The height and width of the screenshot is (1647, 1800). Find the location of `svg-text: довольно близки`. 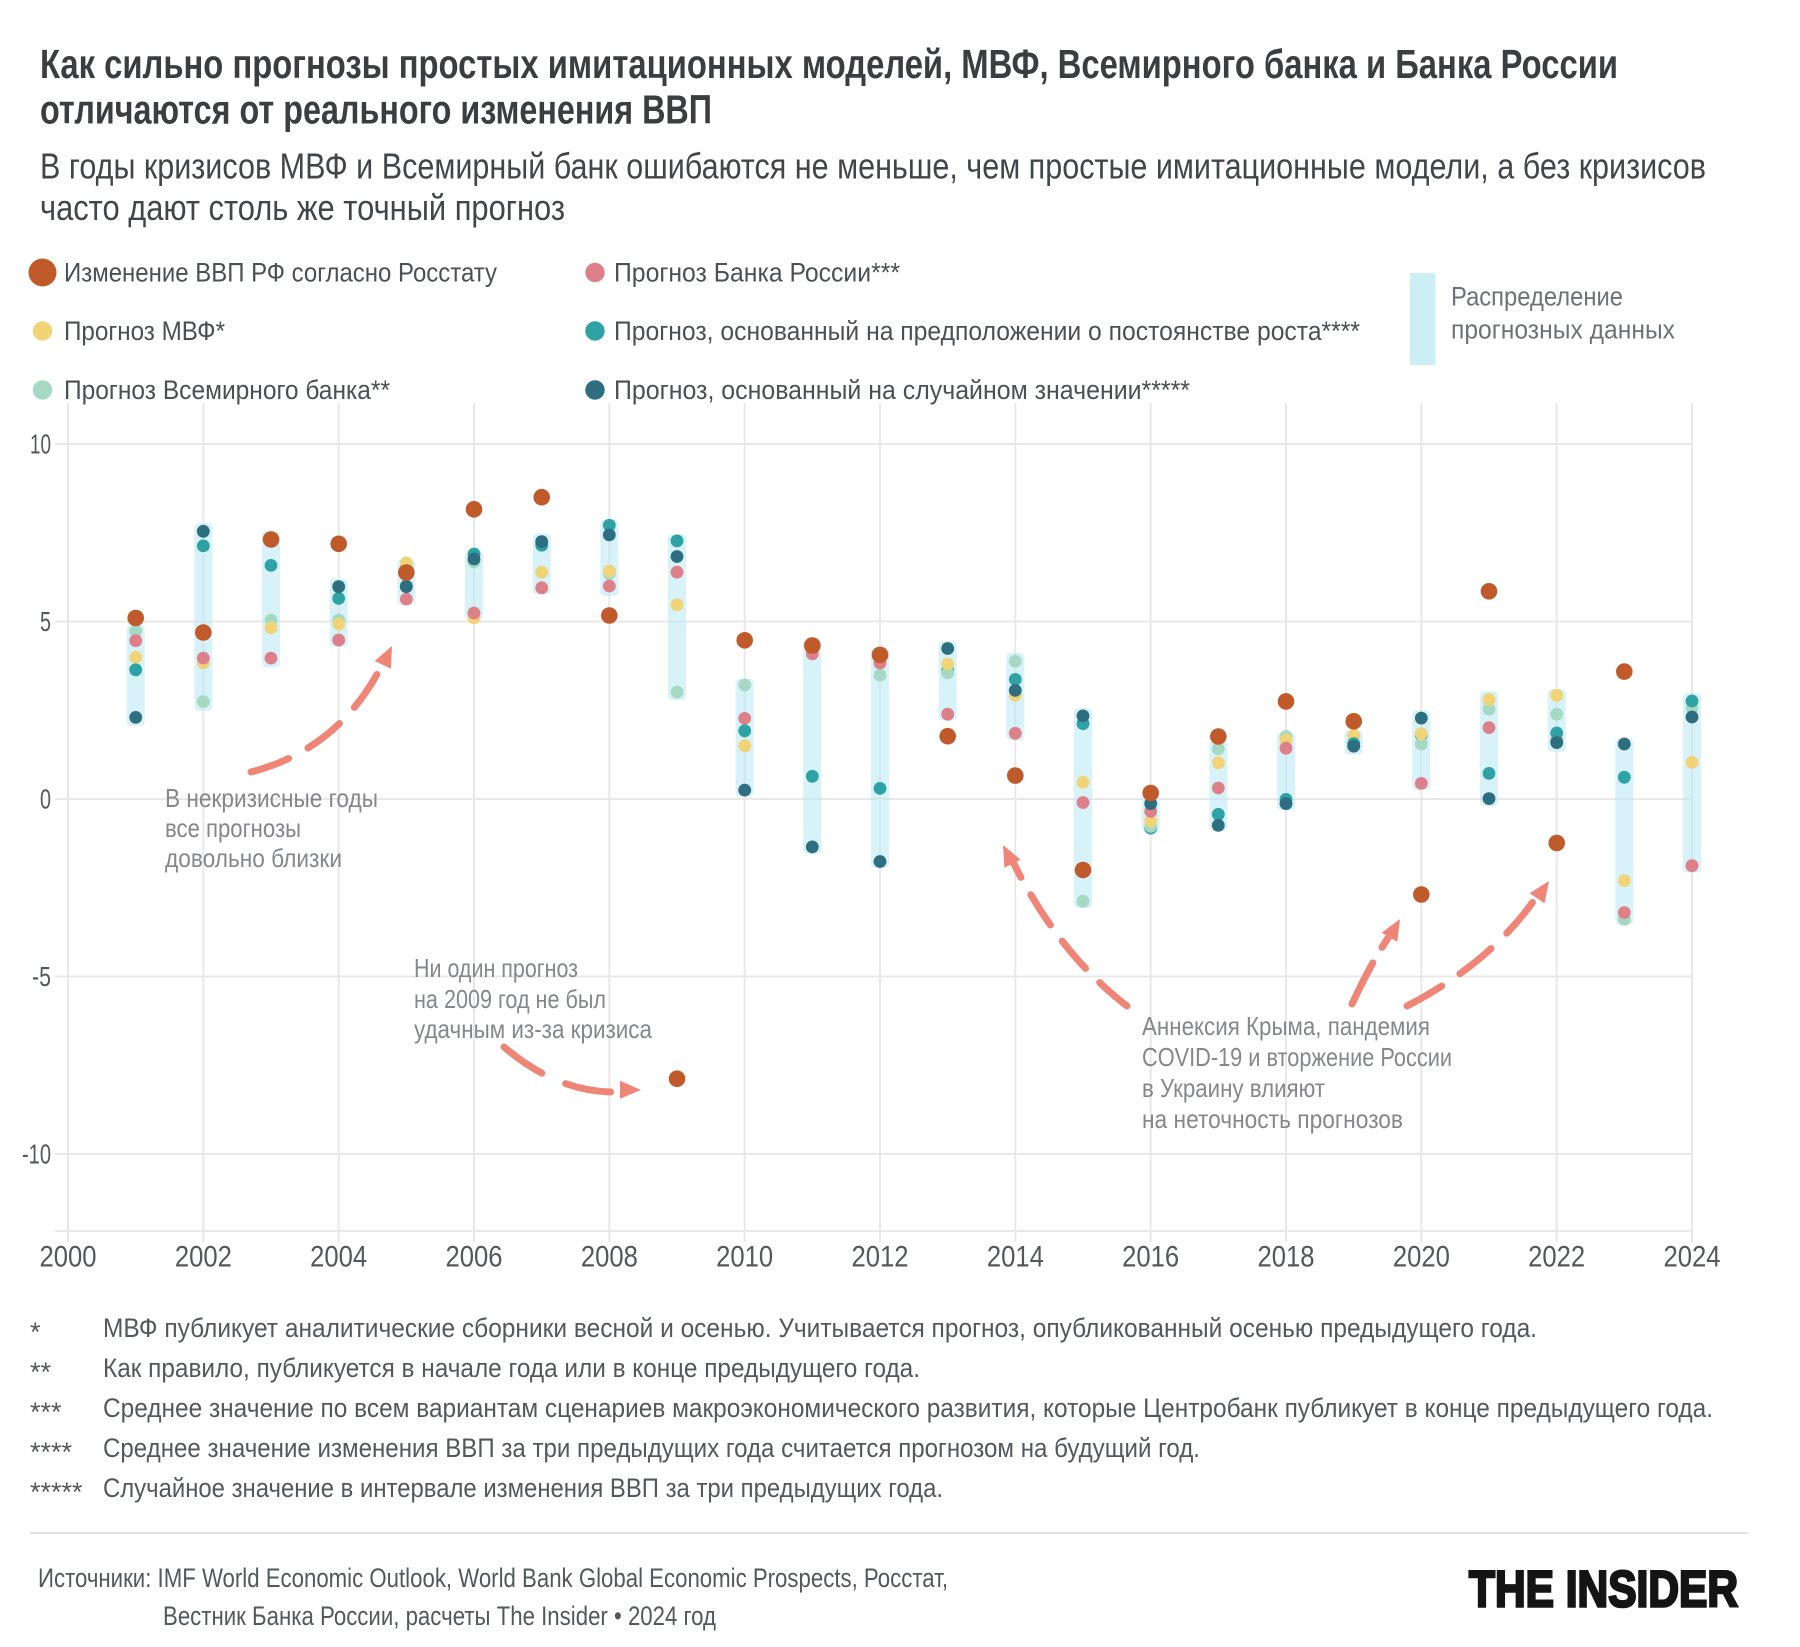

svg-text: довольно близки is located at coordinates (253, 858).